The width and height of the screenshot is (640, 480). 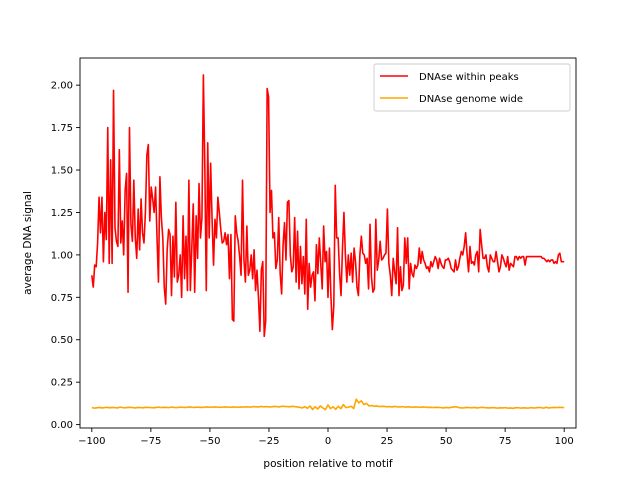 What do you see at coordinates (62, 128) in the screenshot?
I see `y-tick-label: 1.75` at bounding box center [62, 128].